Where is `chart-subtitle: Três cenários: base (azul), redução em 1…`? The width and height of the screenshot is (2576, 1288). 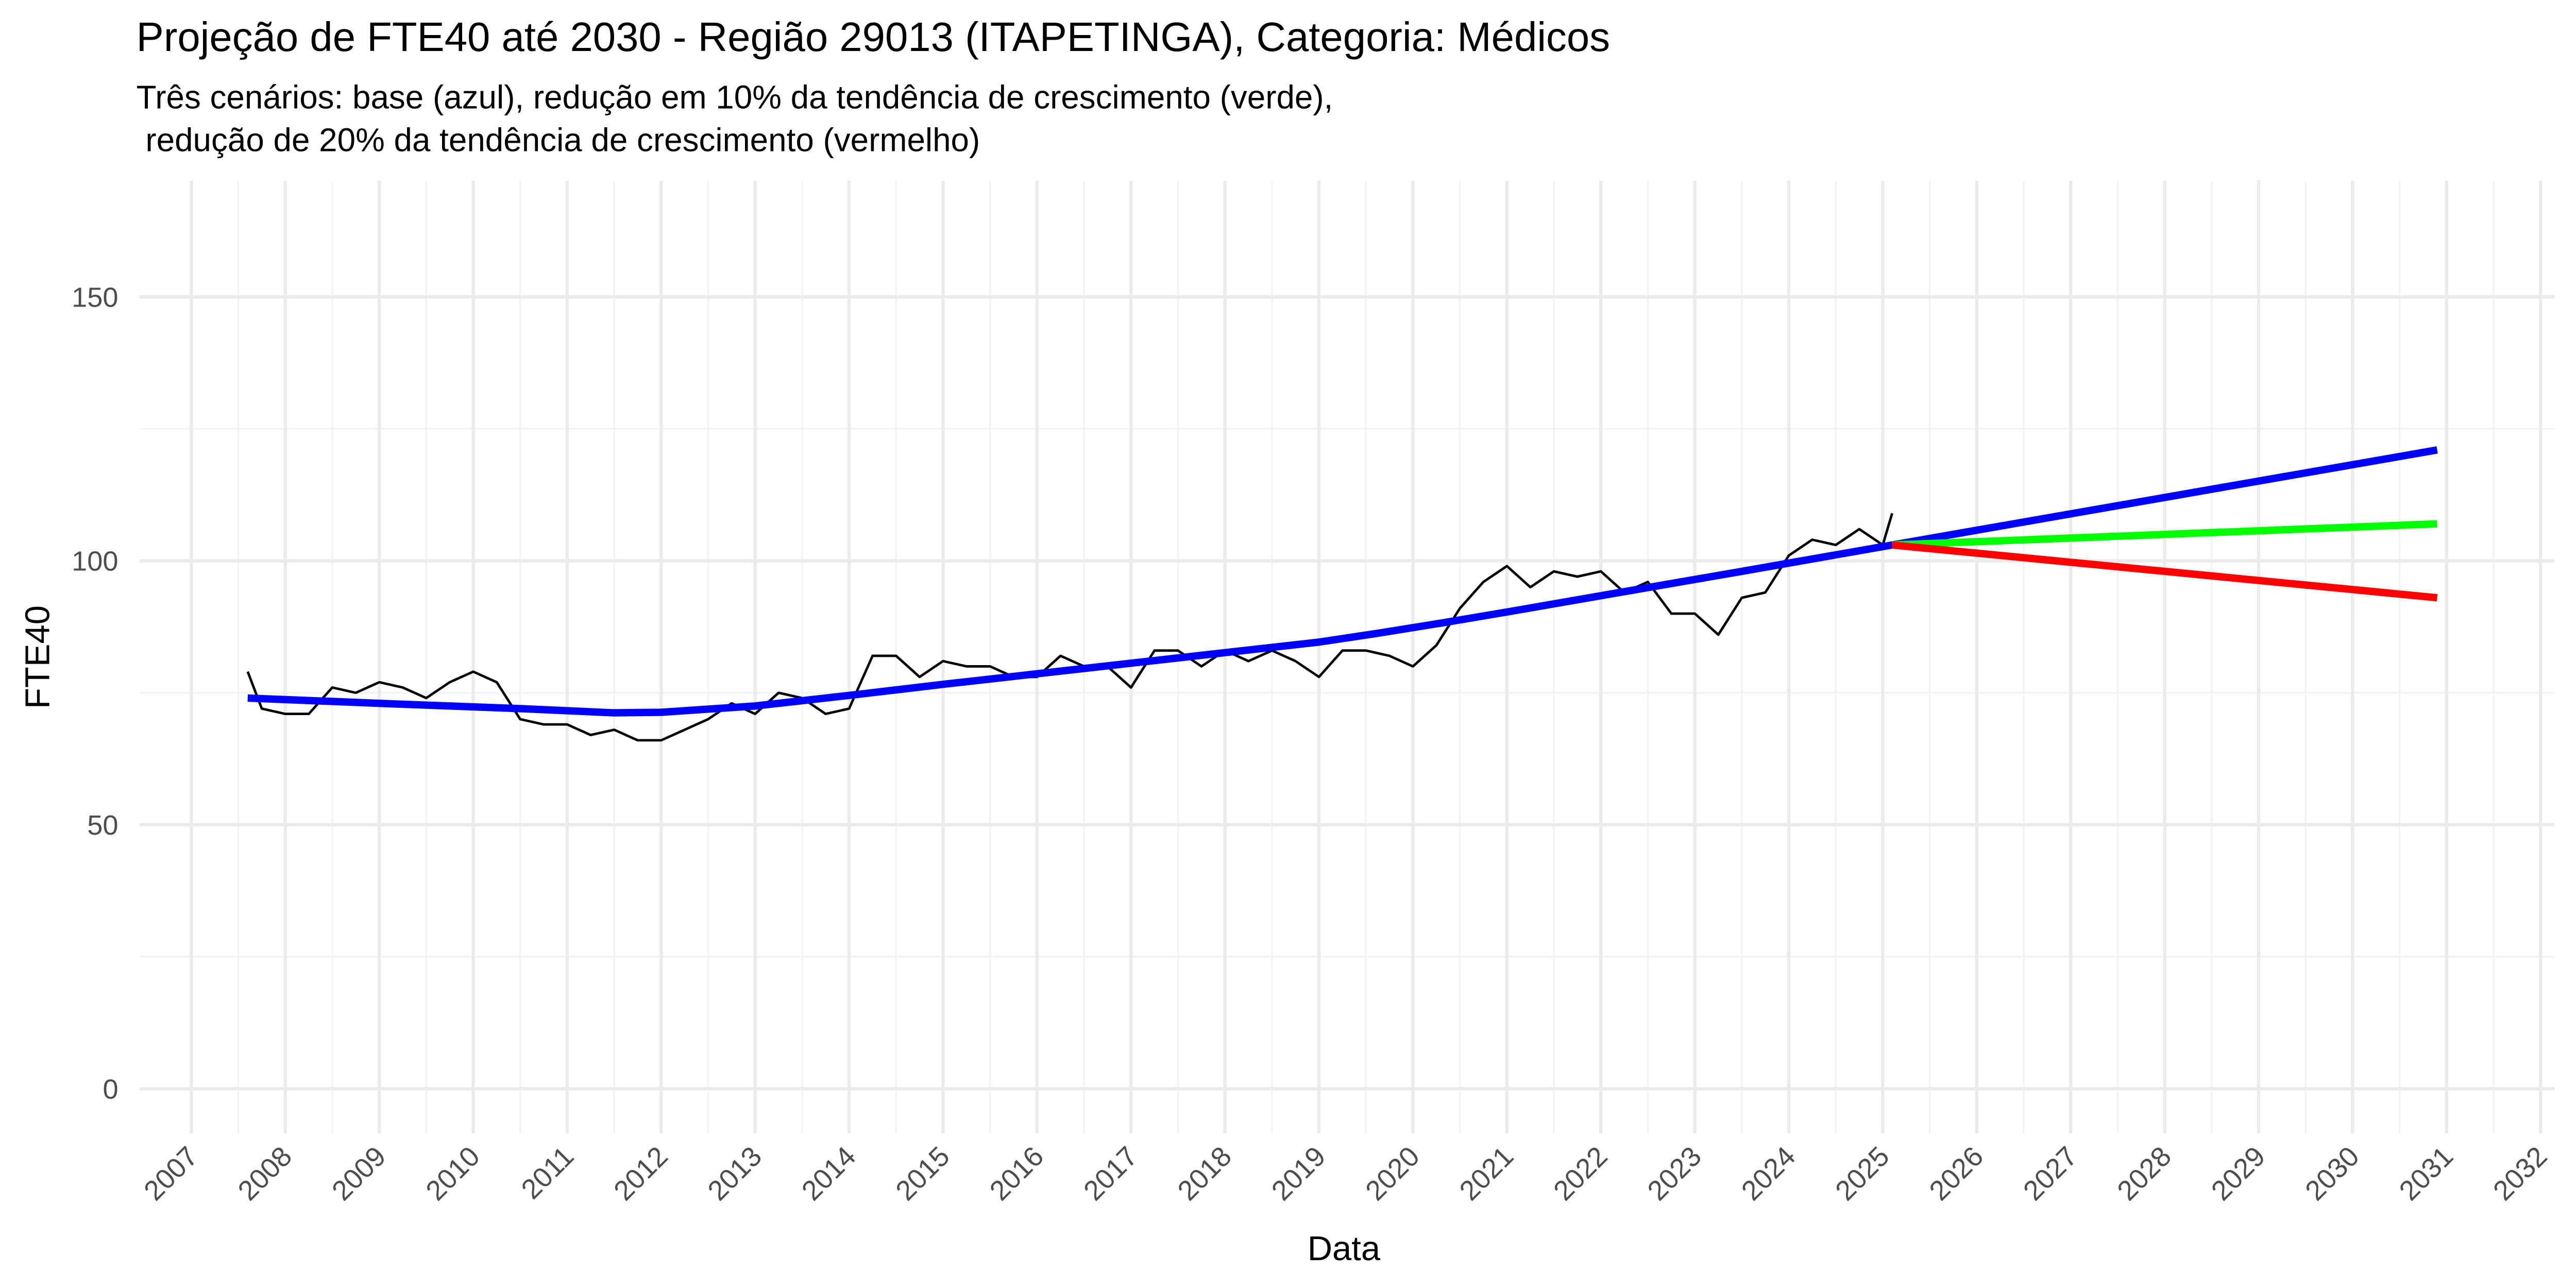 chart-subtitle: Três cenários: base (azul), redução em 1… is located at coordinates (735, 96).